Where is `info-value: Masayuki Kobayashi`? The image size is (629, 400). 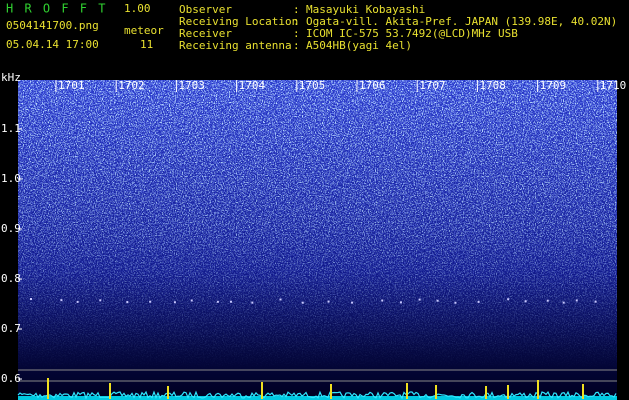 info-value: Masayuki Kobayashi is located at coordinates (365, 9).